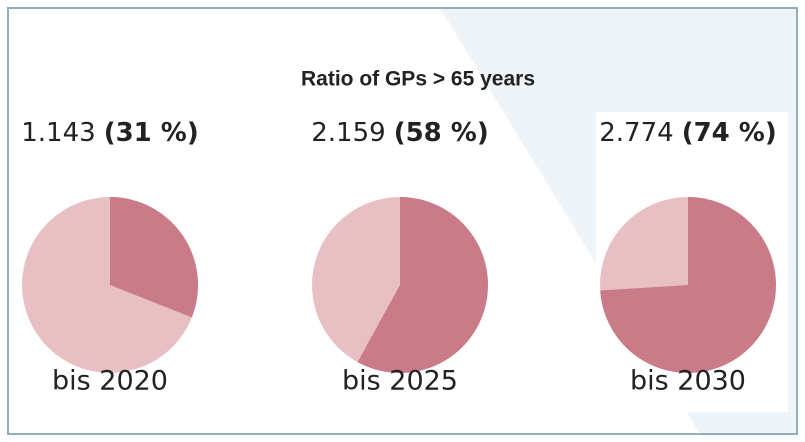  Describe the element at coordinates (441, 133) in the screenshot. I see `percent-label: (58 %)` at that location.